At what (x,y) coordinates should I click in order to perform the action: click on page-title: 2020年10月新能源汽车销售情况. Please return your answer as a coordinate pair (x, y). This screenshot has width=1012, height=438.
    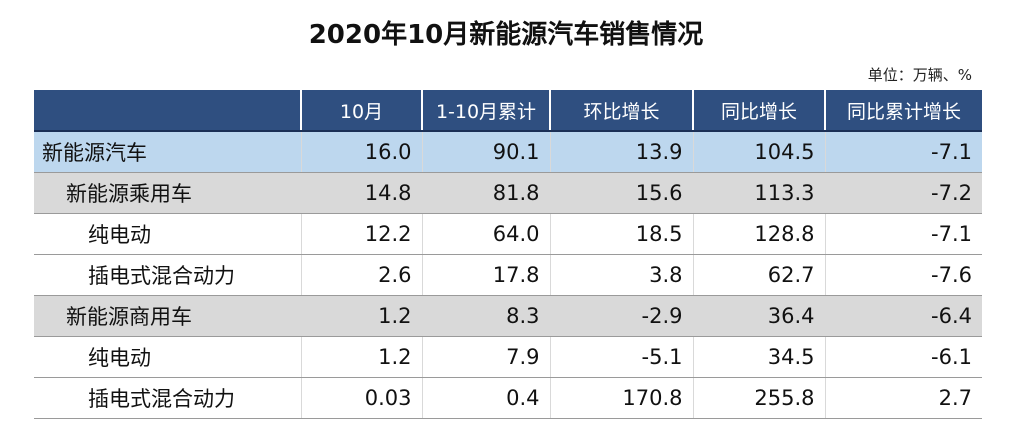
    Looking at the image, I should click on (506, 35).